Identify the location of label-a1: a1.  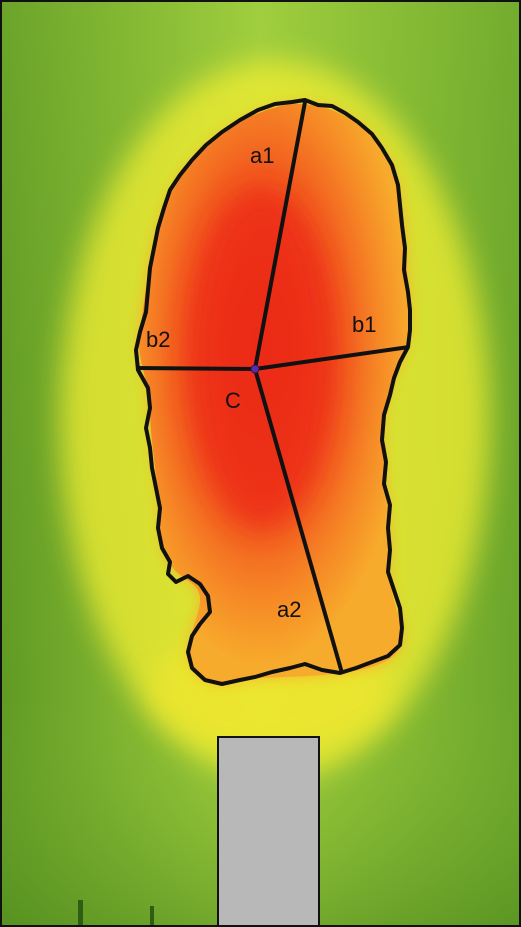
(262, 155).